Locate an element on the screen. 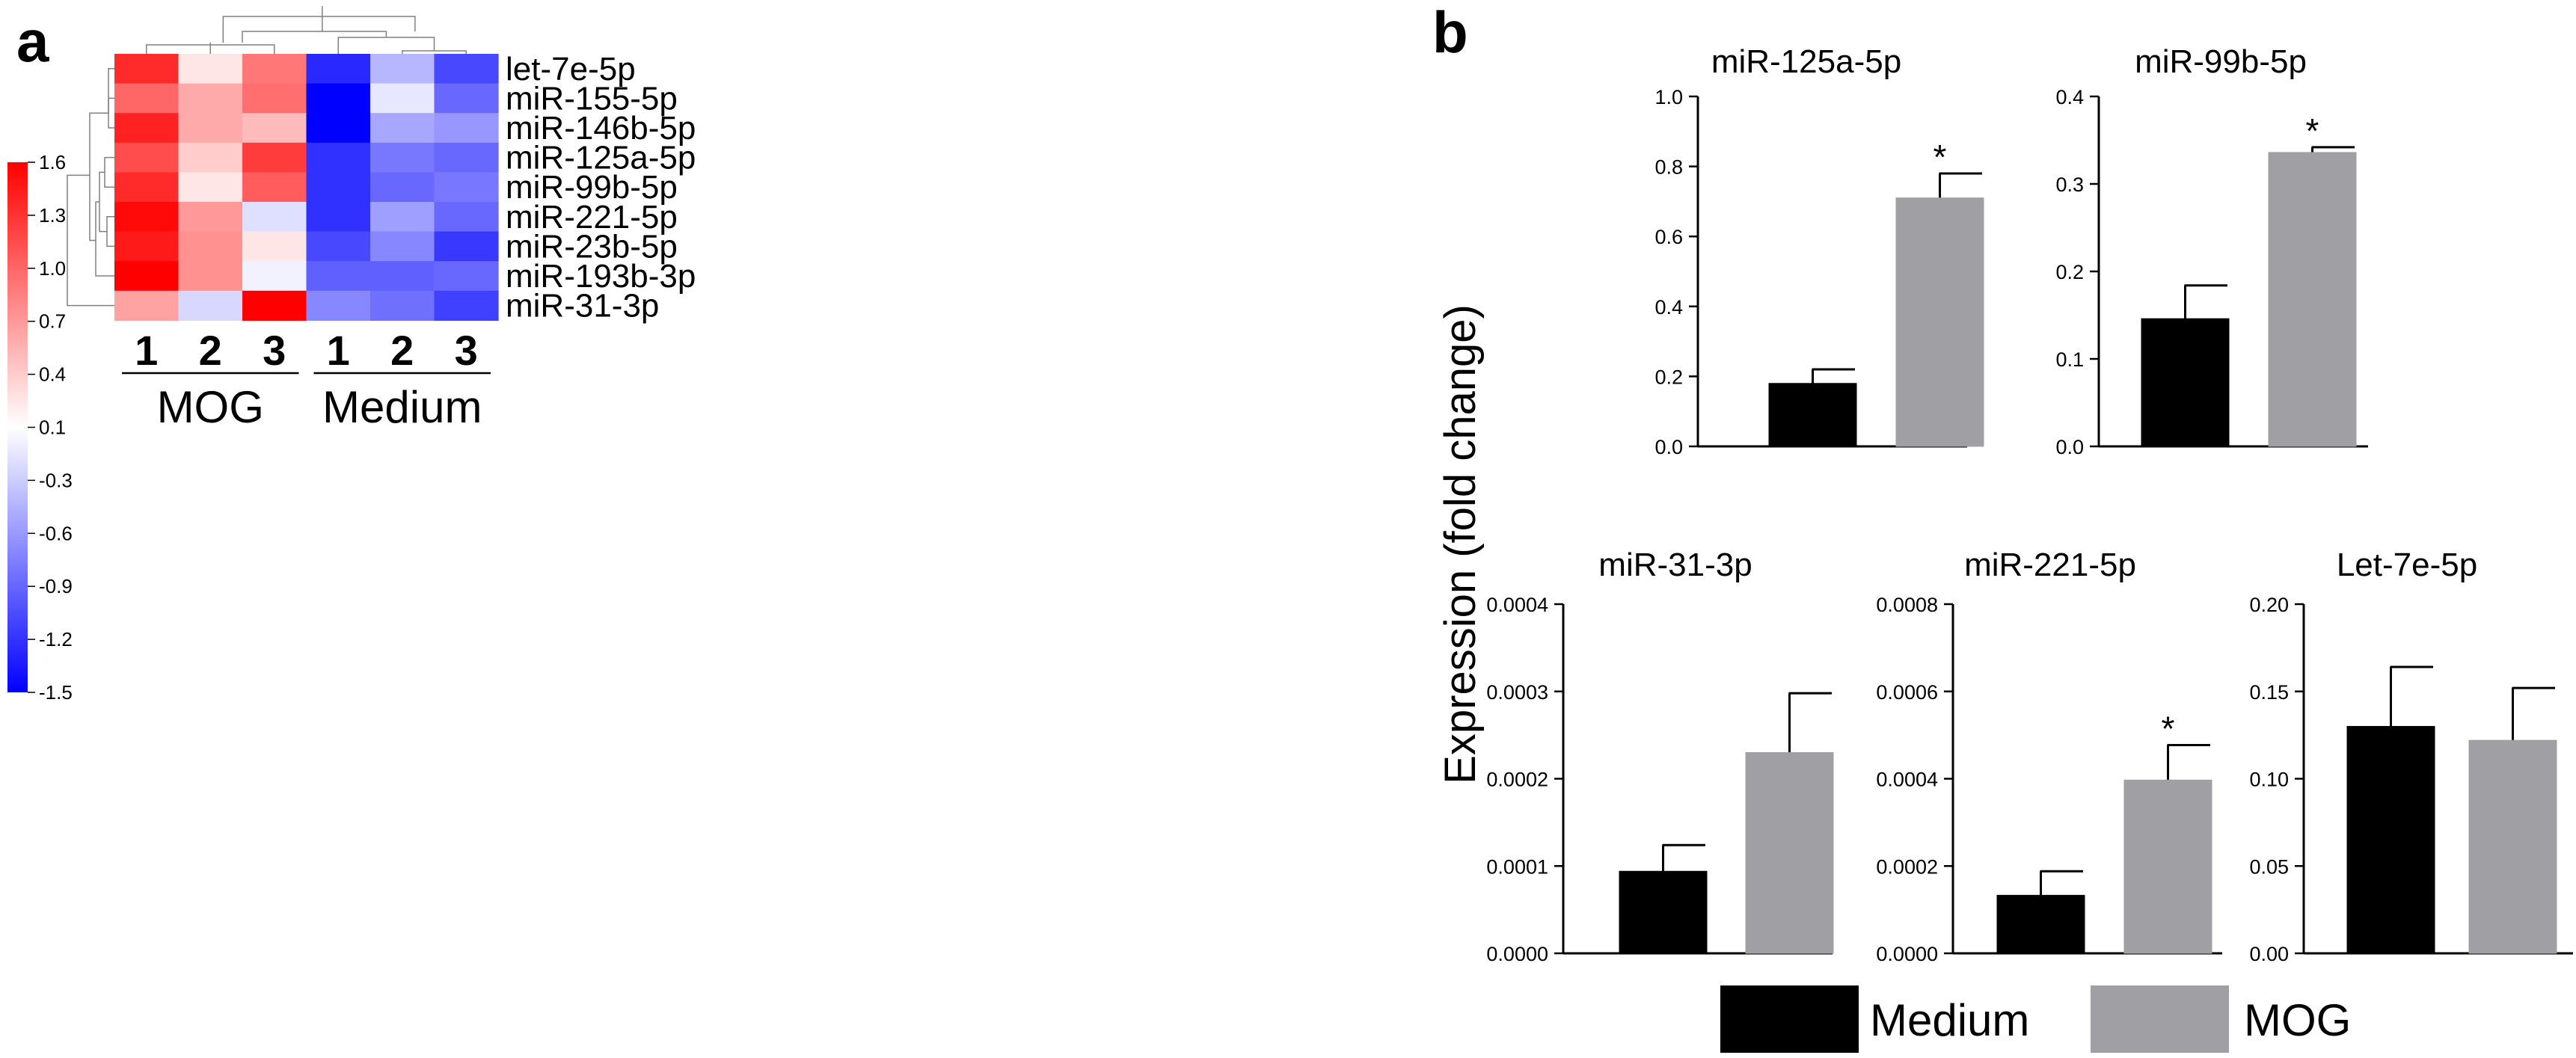  column-dendrogram-branch is located at coordinates (314, 37).